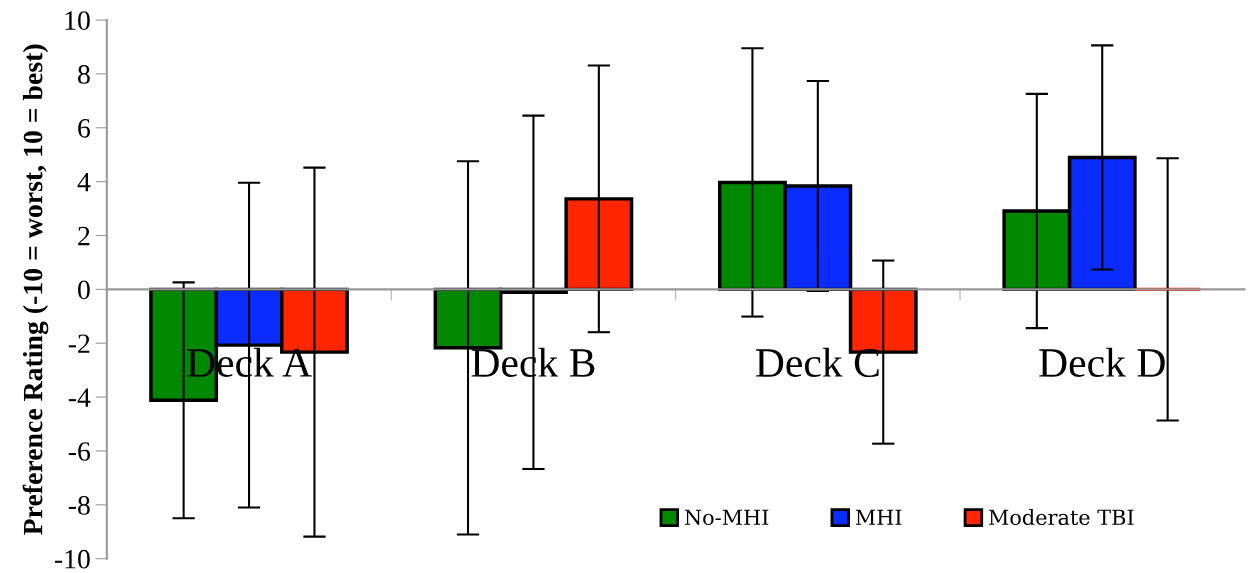 The image size is (1257, 573). I want to click on legend-label: MHI, so click(878, 517).